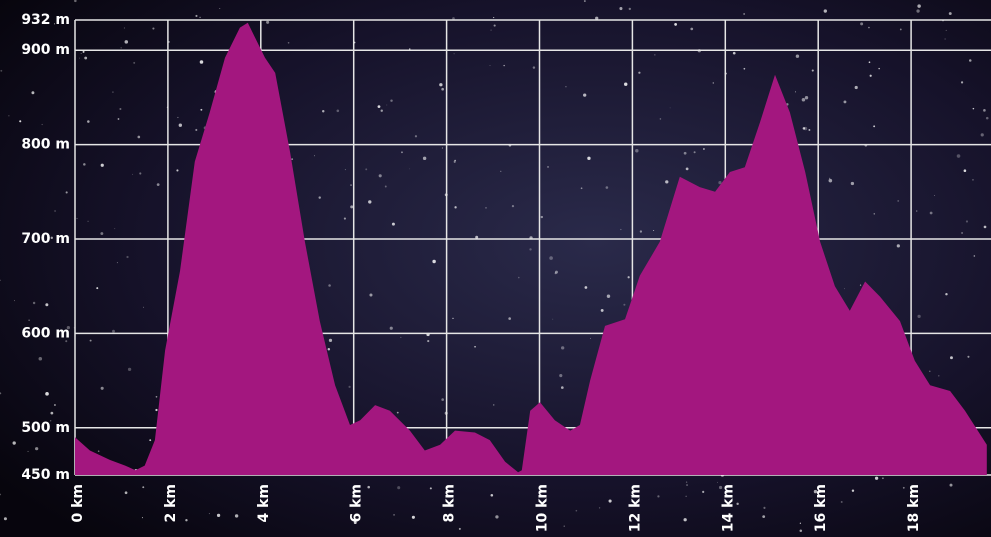  I want to click on y-tick-label: 700 m, so click(45, 239).